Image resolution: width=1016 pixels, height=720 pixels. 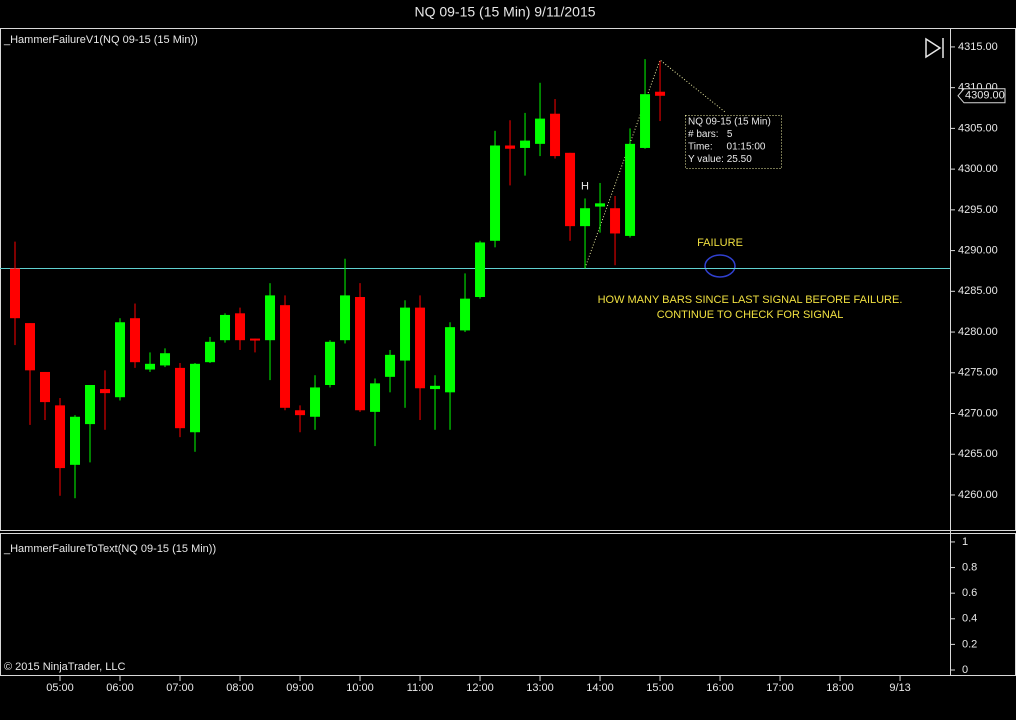 What do you see at coordinates (480, 688) in the screenshot?
I see `x-tick-label: 12:00` at bounding box center [480, 688].